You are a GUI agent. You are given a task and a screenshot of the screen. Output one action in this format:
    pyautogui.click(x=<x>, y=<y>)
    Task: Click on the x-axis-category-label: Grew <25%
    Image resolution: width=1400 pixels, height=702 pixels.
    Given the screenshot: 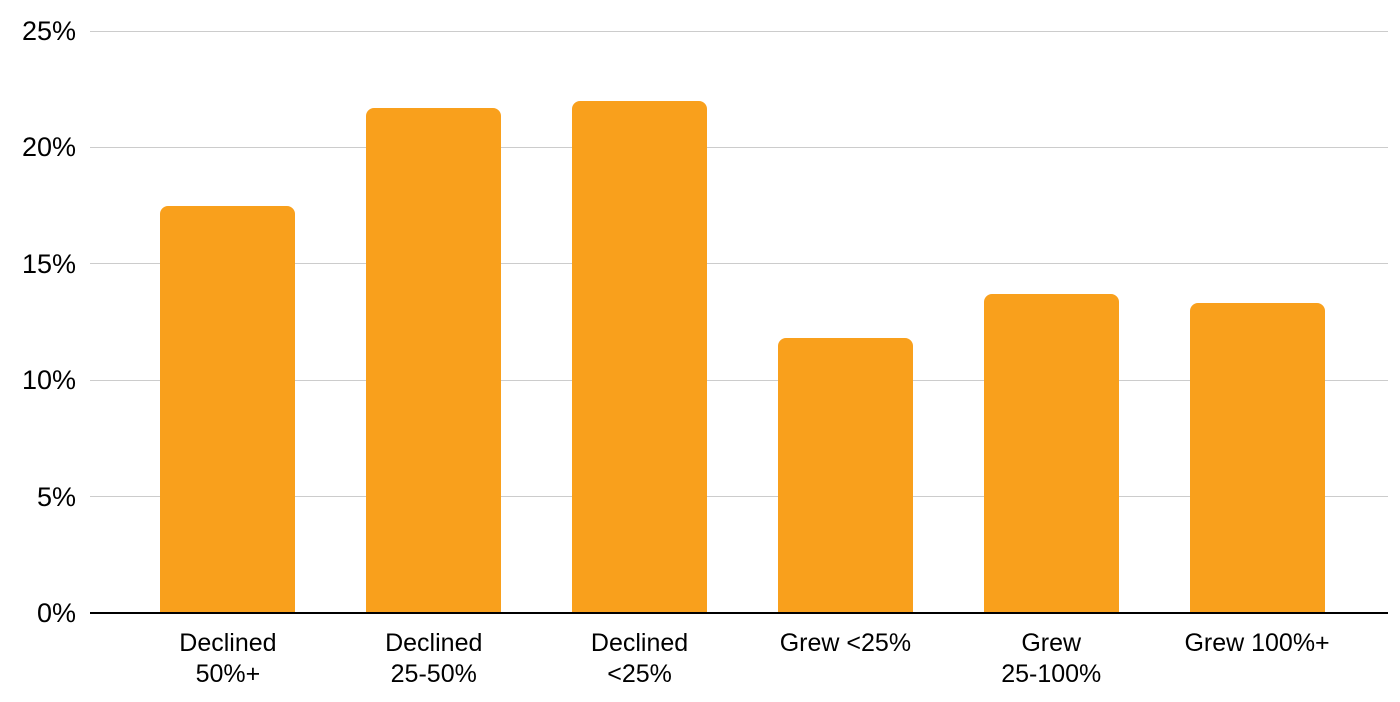 What is the action you would take?
    pyautogui.click(x=845, y=643)
    